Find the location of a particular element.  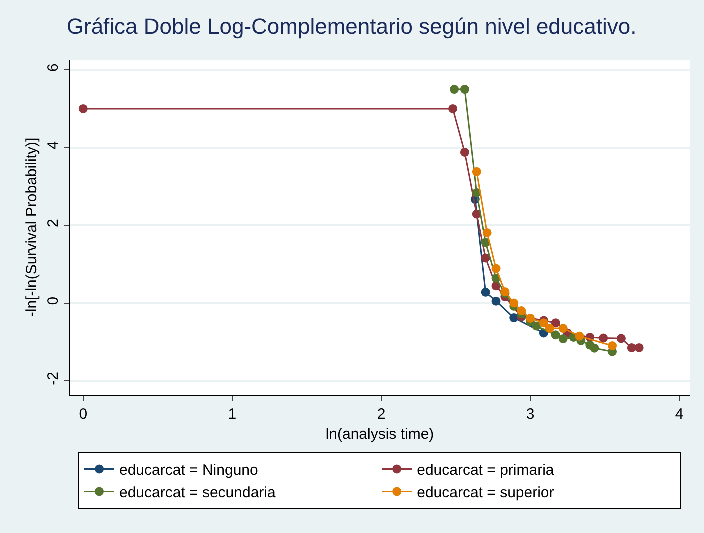

y-tick-label: 6 is located at coordinates (53, 68).